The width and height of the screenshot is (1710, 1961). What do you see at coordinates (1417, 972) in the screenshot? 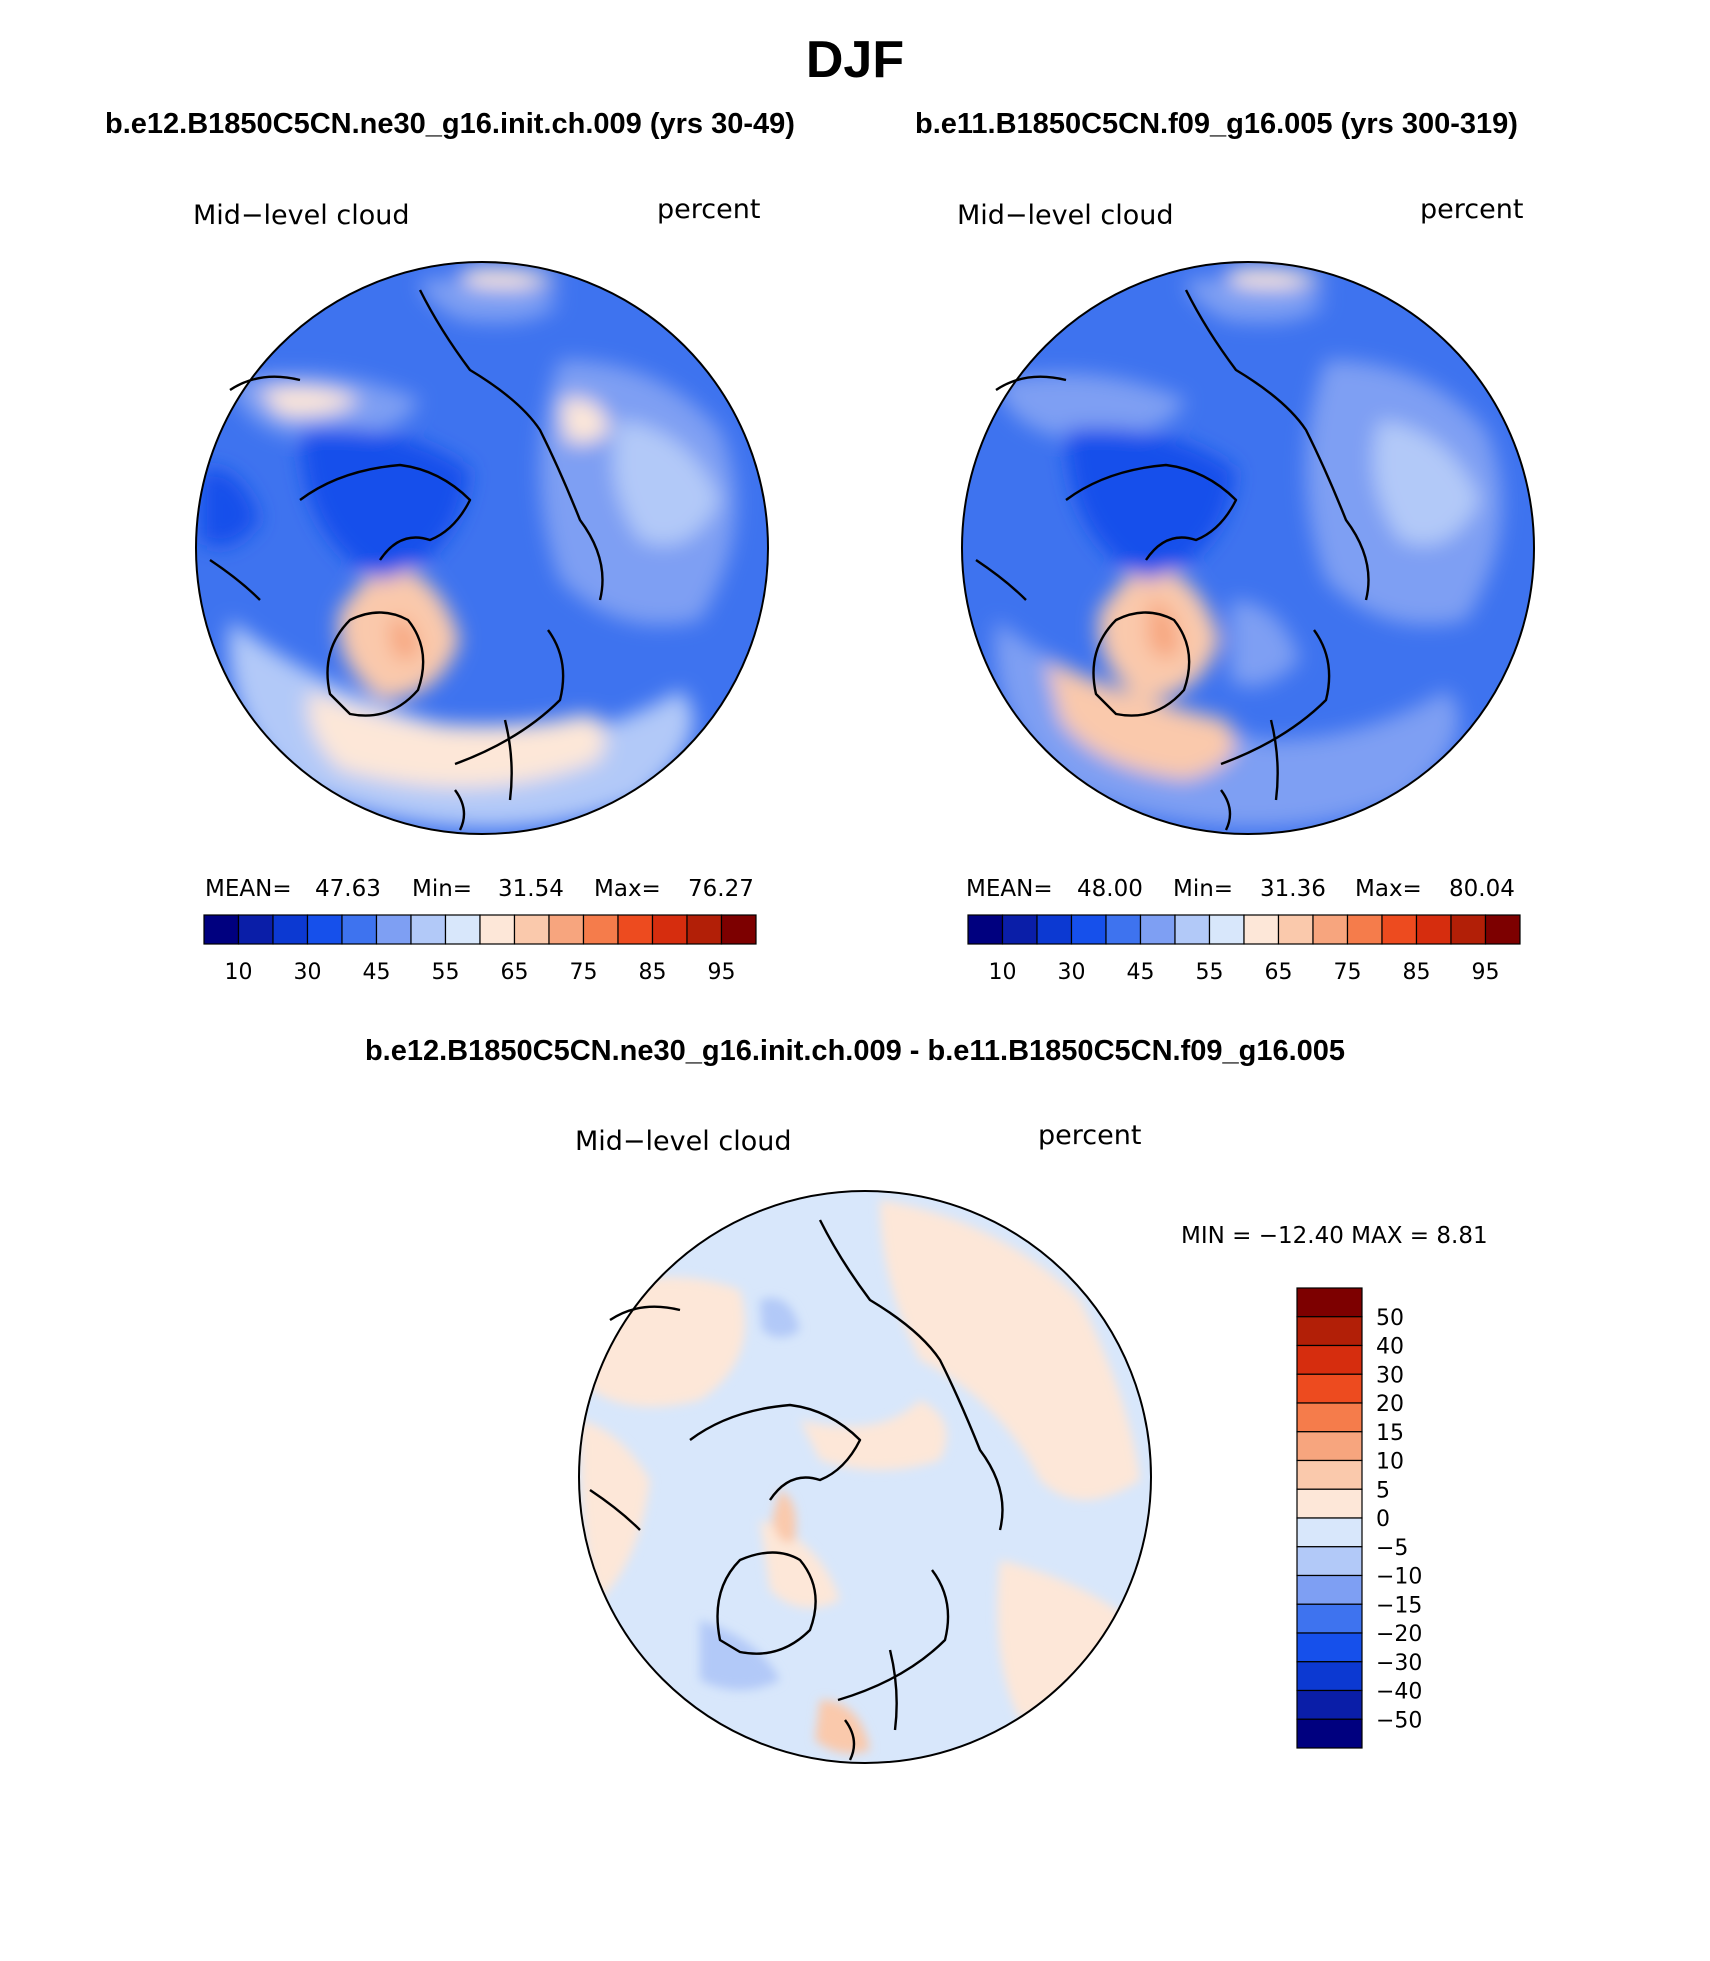
I see `right-colorbar-tick-label: 85` at bounding box center [1417, 972].